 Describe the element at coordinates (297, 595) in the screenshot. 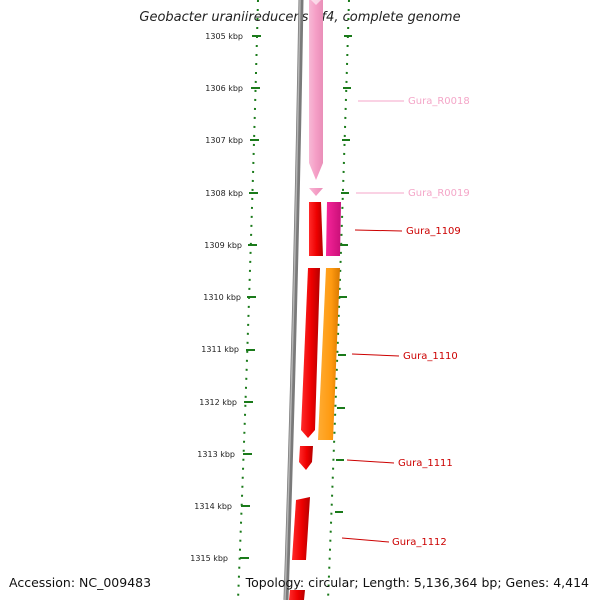

I see `feature-gura-1112-b` at that location.